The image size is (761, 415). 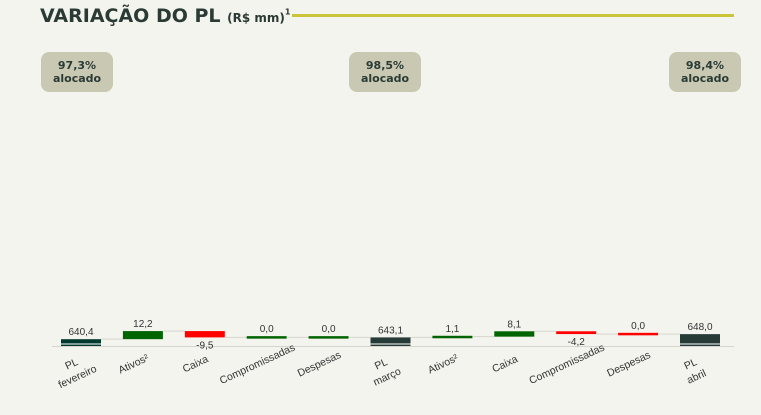 What do you see at coordinates (80, 332) in the screenshot?
I see `data-label: 640,4` at bounding box center [80, 332].